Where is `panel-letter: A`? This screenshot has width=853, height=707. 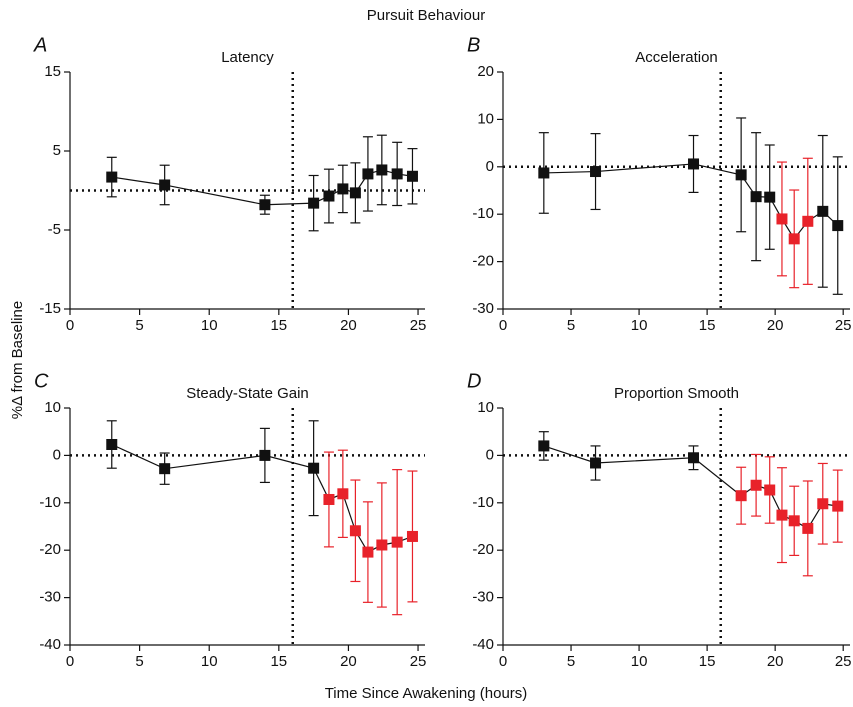 panel-letter: A is located at coordinates (40, 45).